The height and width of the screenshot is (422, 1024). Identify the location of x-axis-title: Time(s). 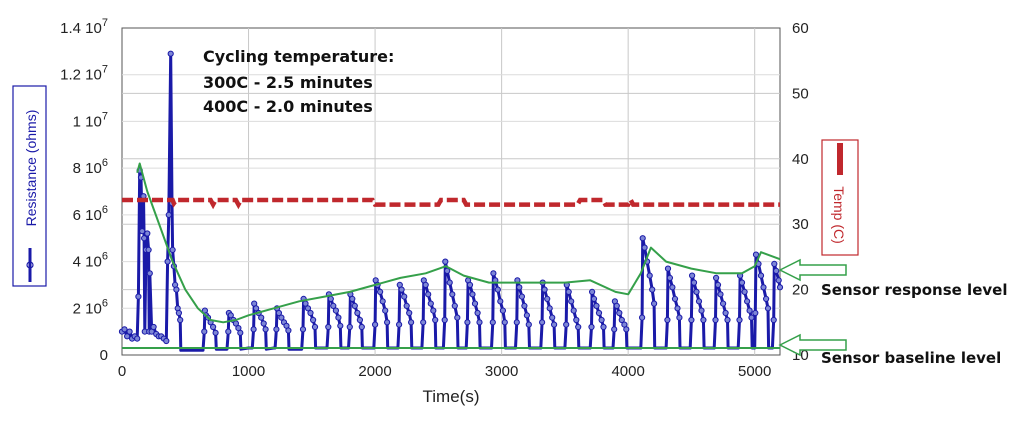
(451, 396).